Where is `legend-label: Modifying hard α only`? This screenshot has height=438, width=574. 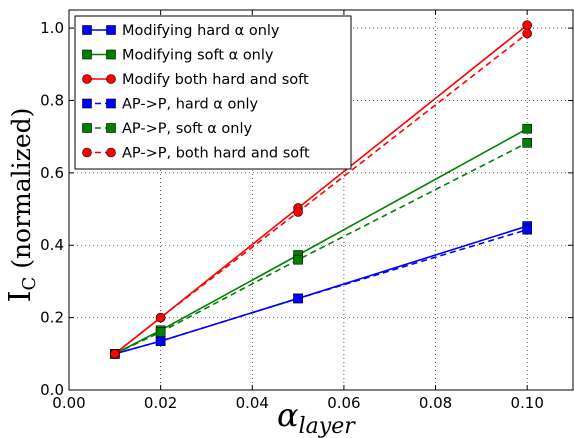
legend-label: Modifying hard α only is located at coordinates (201, 31).